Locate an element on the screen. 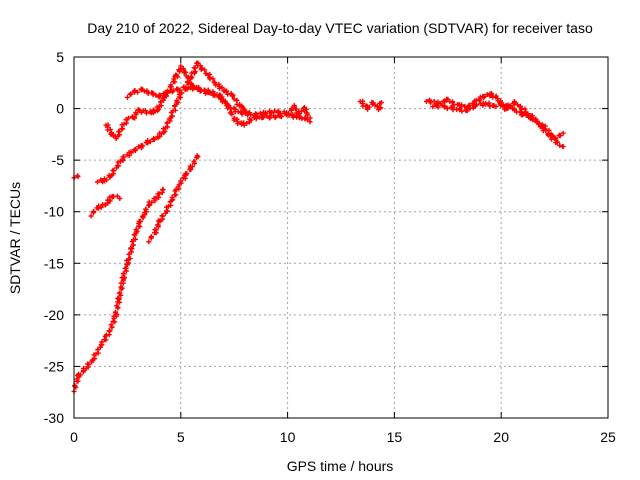  y-tick-label: -5 is located at coordinates (58, 160).